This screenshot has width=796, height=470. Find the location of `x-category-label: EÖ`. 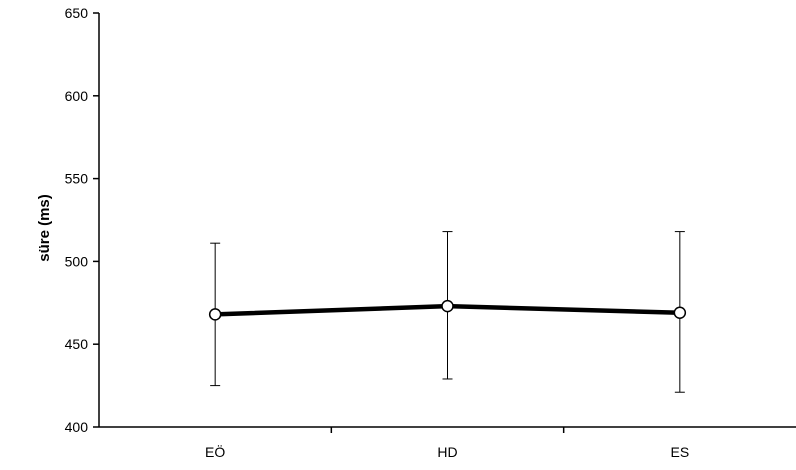

x-category-label: EÖ is located at coordinates (215, 451).